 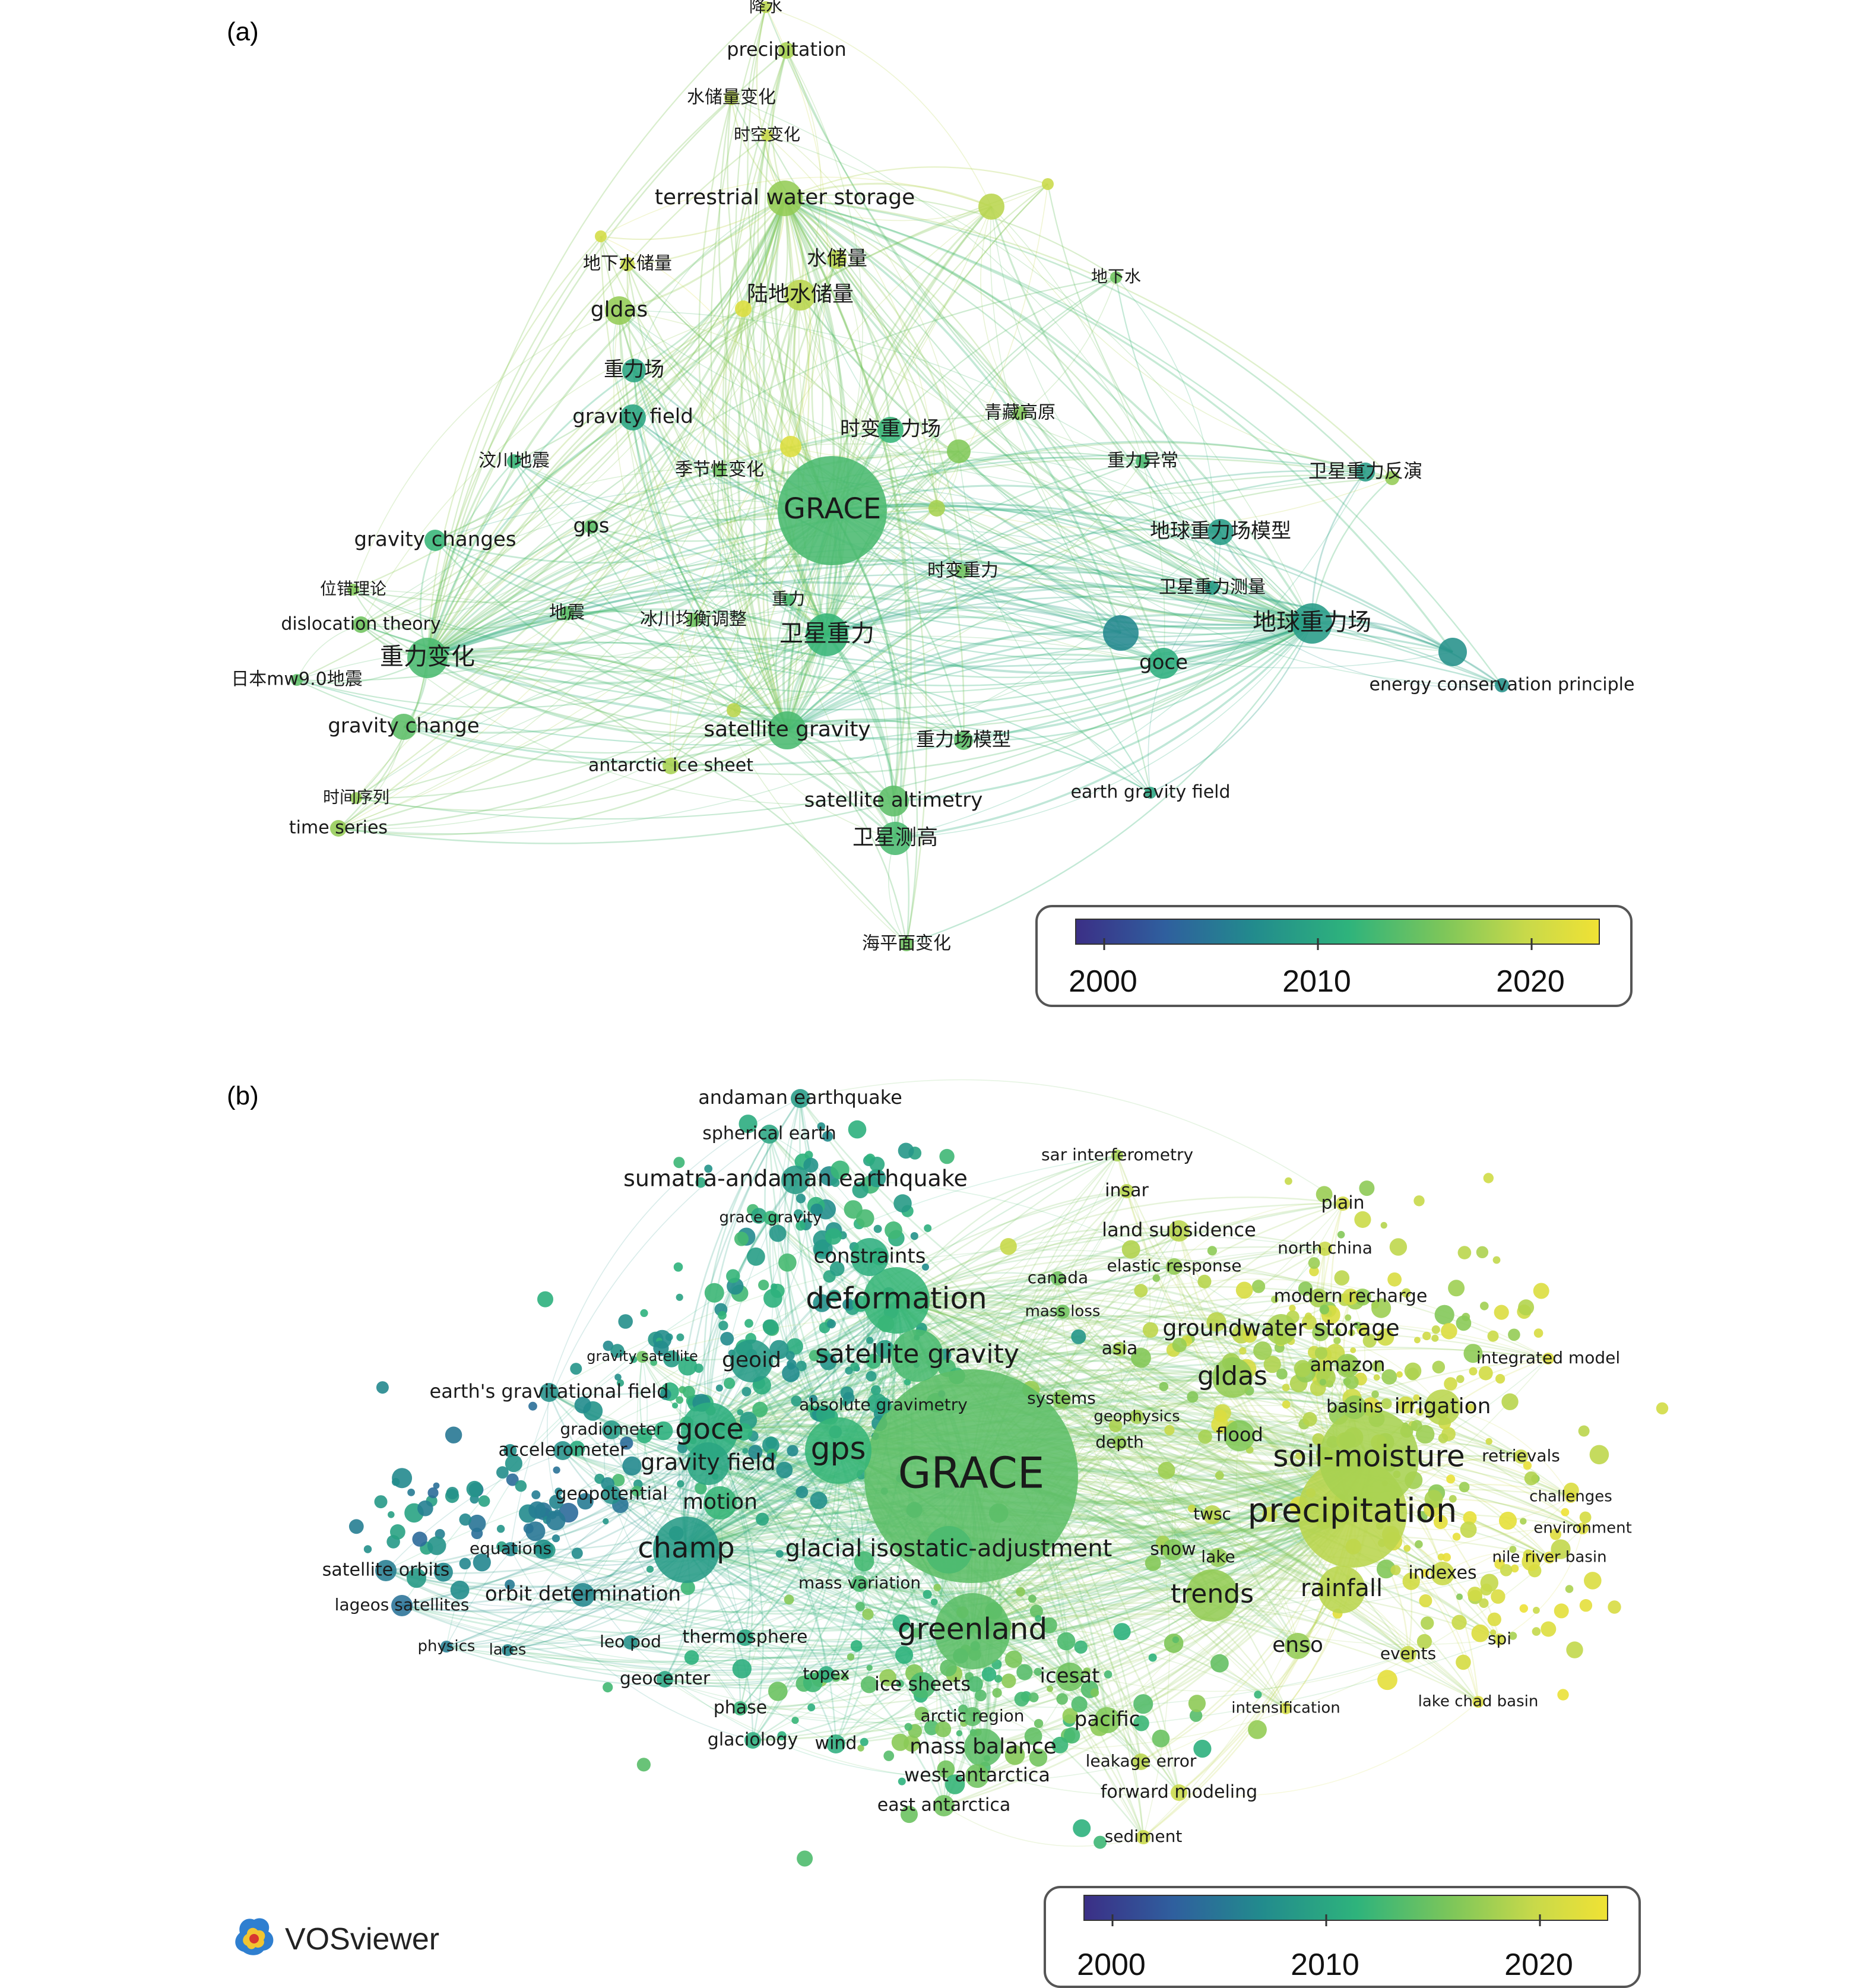 What do you see at coordinates (896, 1298) in the screenshot?
I see `node-label: deformation` at bounding box center [896, 1298].